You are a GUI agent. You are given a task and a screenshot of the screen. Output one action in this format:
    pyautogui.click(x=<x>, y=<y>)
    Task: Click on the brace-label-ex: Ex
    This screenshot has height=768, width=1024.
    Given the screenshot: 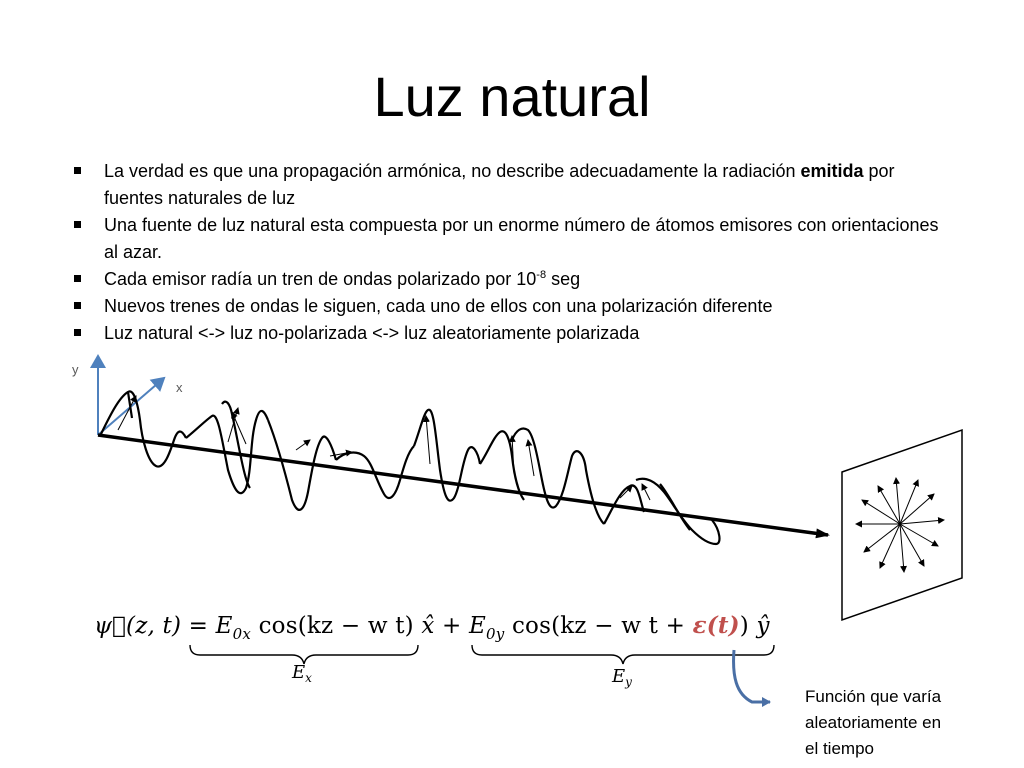 What is the action you would take?
    pyautogui.click(x=302, y=673)
    